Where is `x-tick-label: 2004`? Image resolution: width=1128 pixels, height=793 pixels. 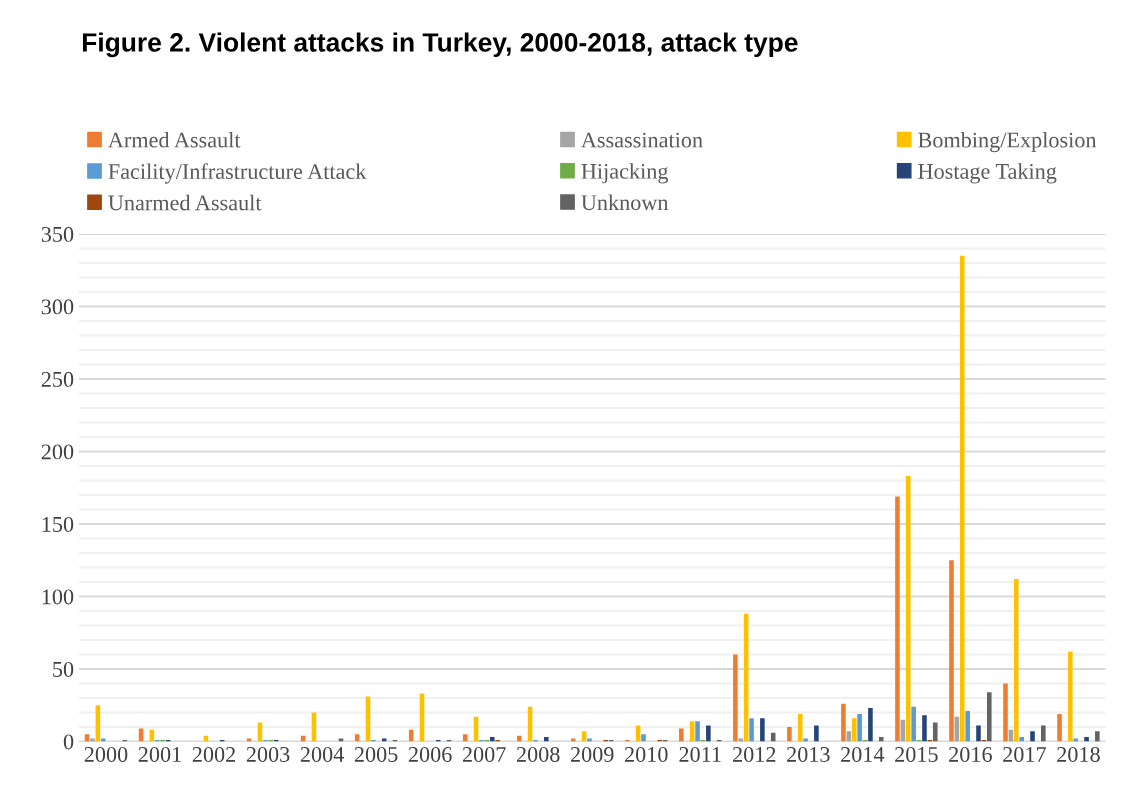
x-tick-label: 2004 is located at coordinates (322, 754).